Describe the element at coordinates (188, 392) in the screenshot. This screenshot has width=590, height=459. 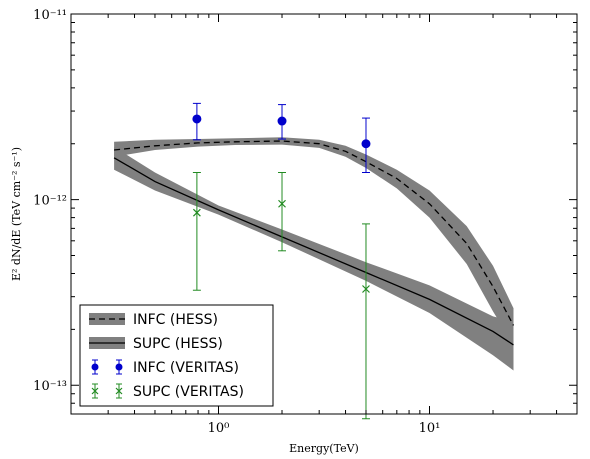
I see `legend-label: SUPC (VERITAS)` at that location.